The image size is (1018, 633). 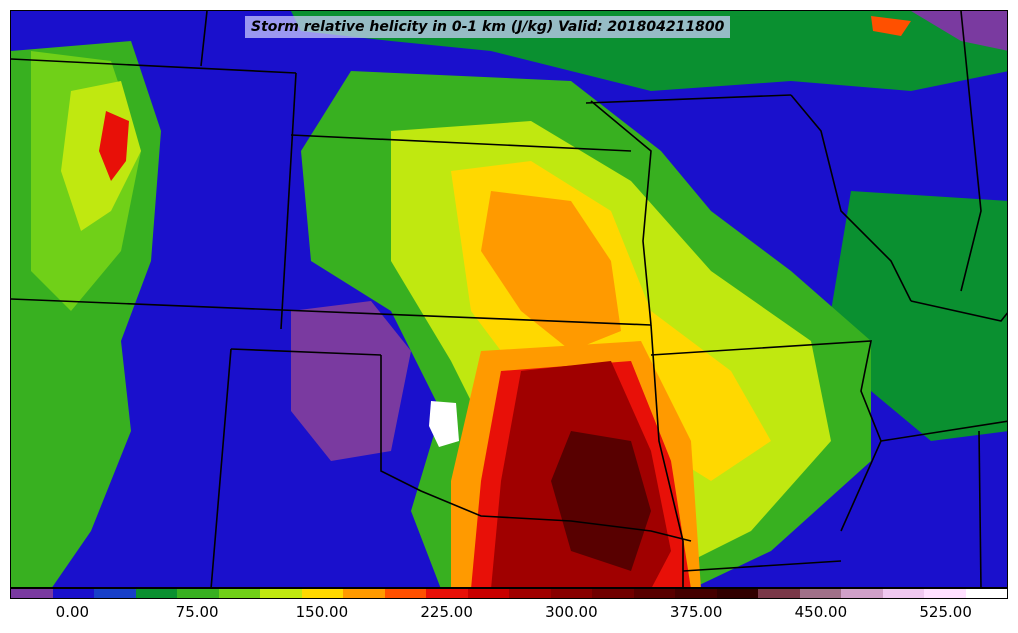 I want to click on colorbar-tick-label: 225.00, so click(x=446, y=612).